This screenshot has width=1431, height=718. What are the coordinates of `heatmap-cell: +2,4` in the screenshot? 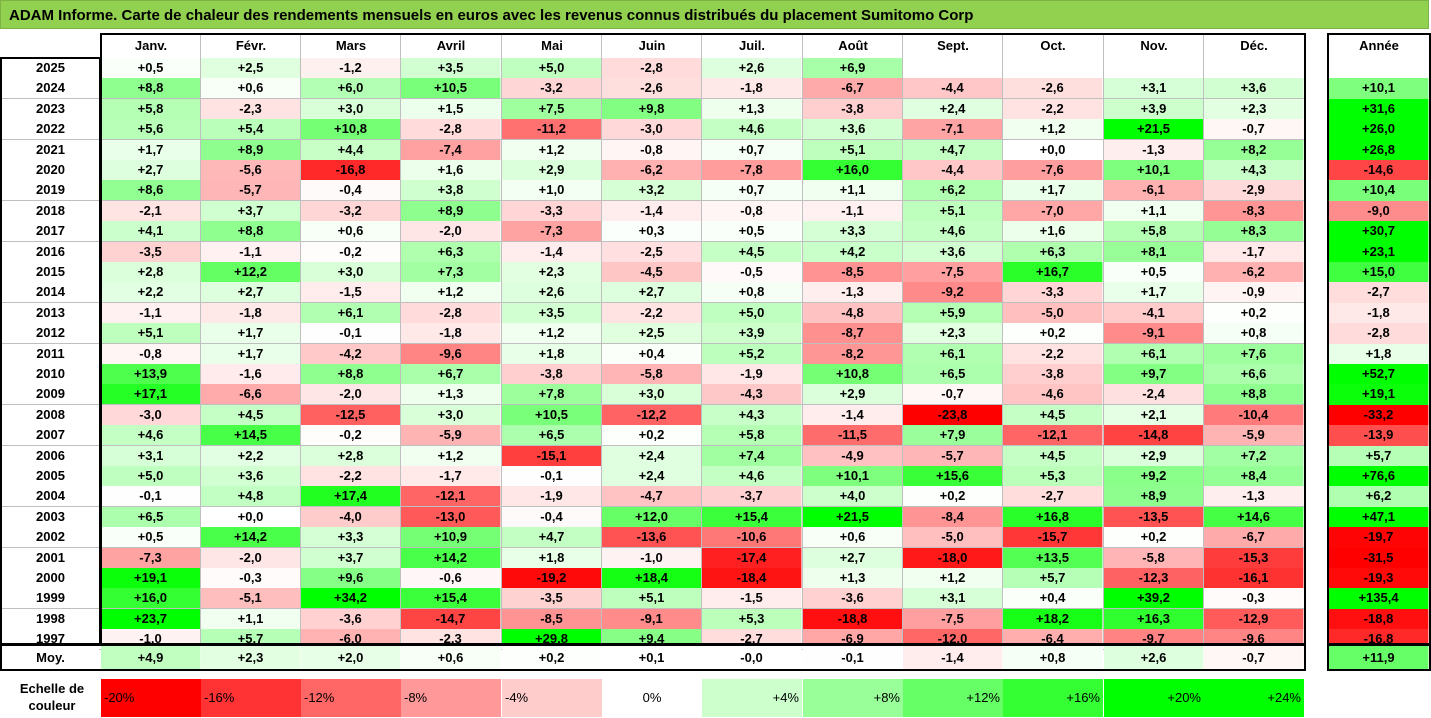 It's located at (652, 455).